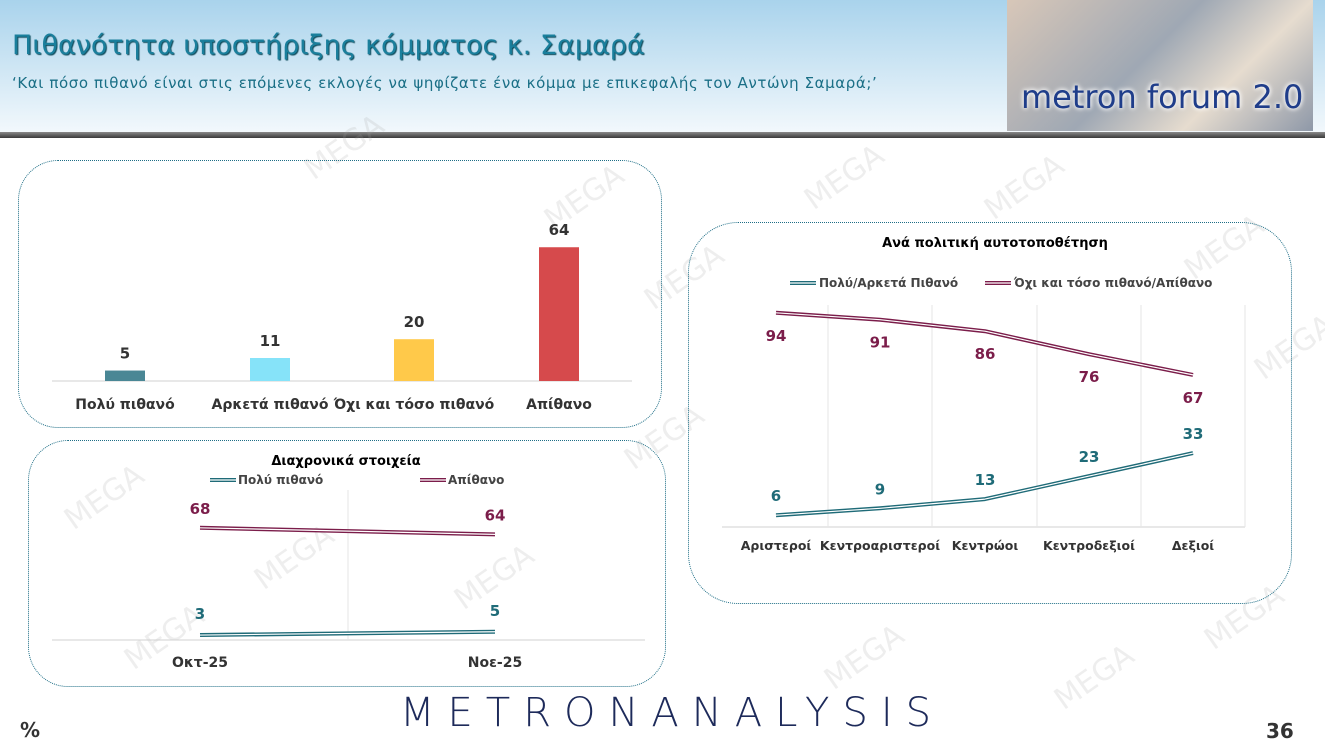  I want to click on data-label: 76, so click(1089, 377).